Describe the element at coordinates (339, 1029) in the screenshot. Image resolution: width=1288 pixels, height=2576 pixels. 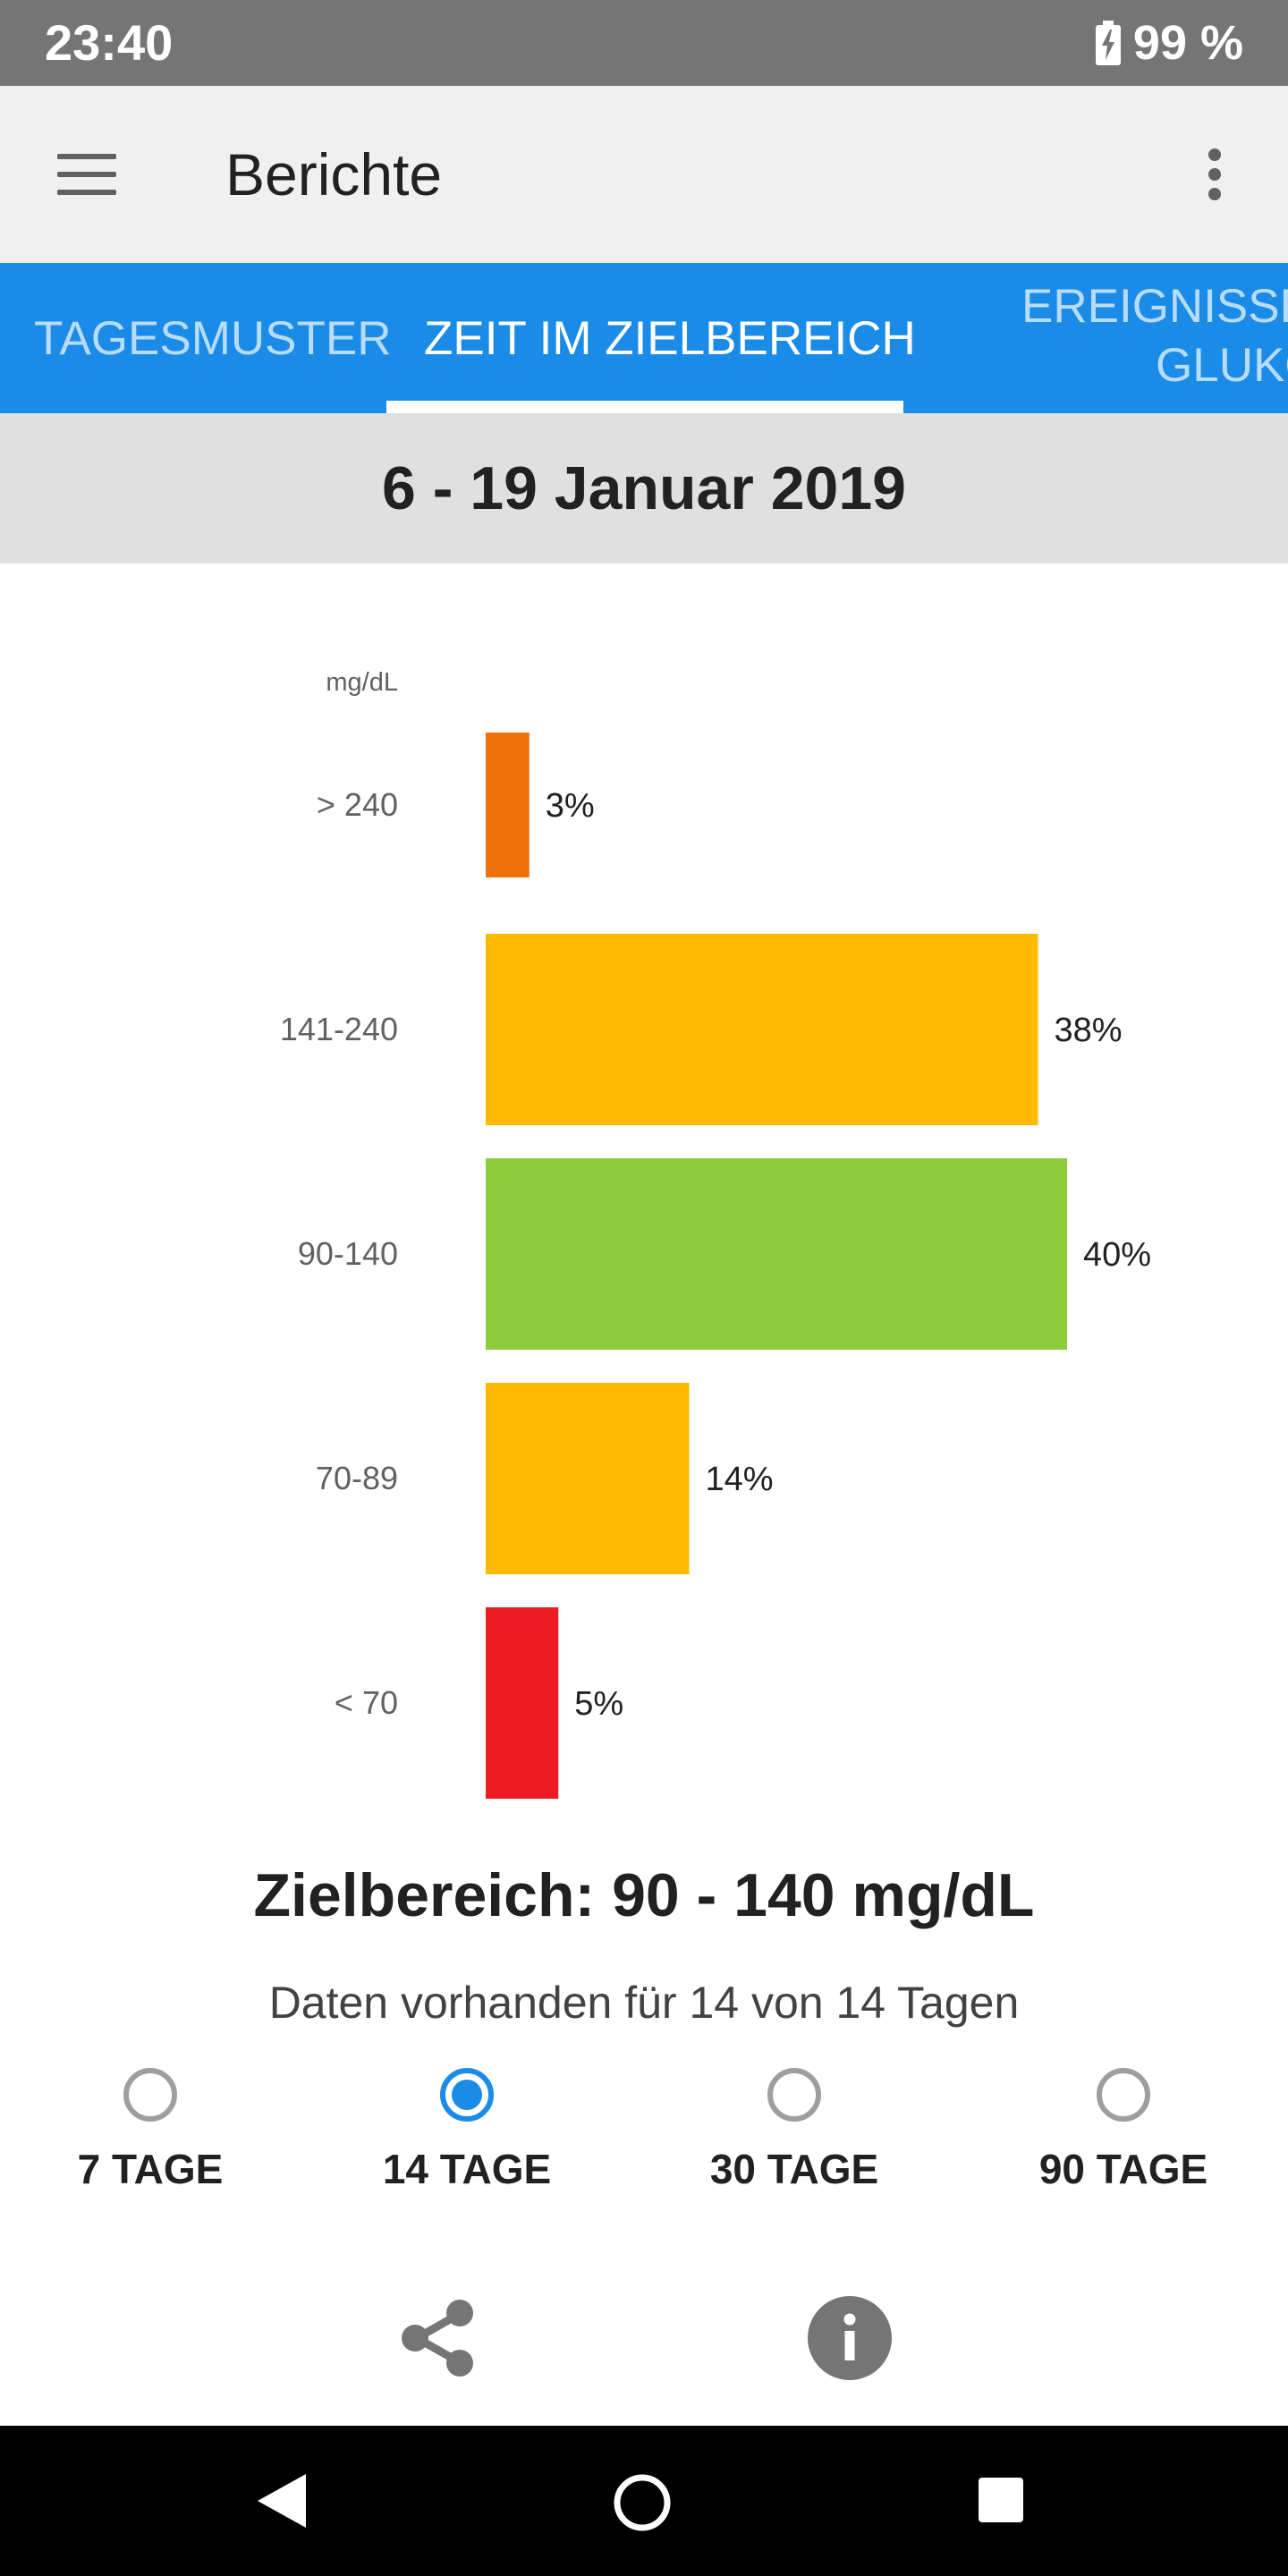
I see `chart-category-label: 141-240` at that location.